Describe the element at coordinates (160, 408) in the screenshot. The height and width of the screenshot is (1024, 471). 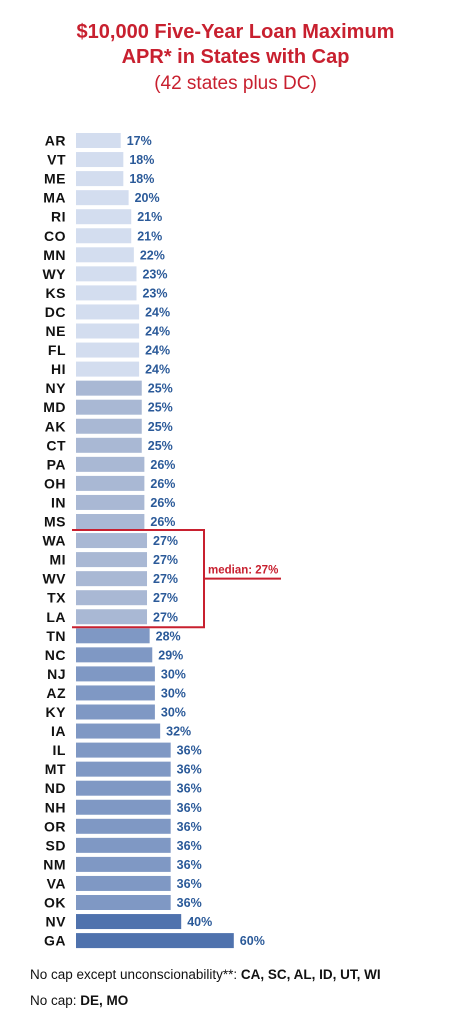
I see `value-label-md: 25%` at that location.